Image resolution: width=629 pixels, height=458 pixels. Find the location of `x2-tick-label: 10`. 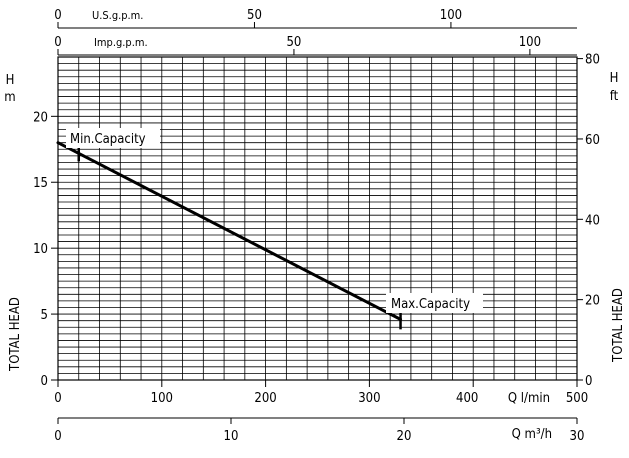

x2-tick-label: 10 is located at coordinates (231, 436).